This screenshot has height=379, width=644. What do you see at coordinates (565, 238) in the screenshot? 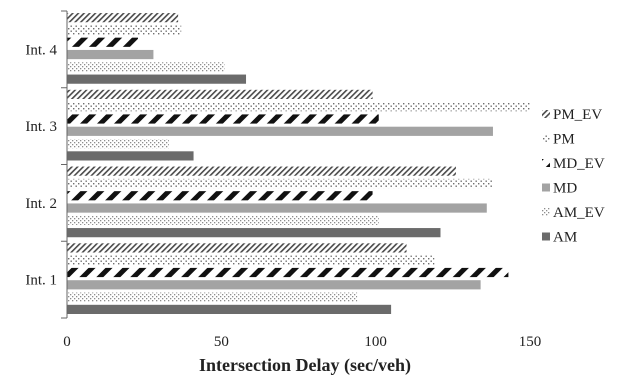
I see `legend-label-am: AM` at bounding box center [565, 238].